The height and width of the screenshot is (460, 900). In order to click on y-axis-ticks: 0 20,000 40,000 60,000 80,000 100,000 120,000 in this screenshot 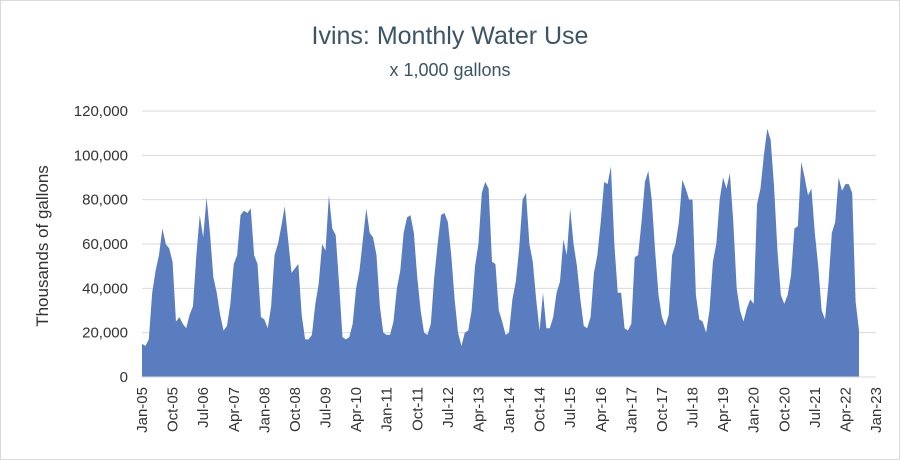, I will do `click(101, 244)`.